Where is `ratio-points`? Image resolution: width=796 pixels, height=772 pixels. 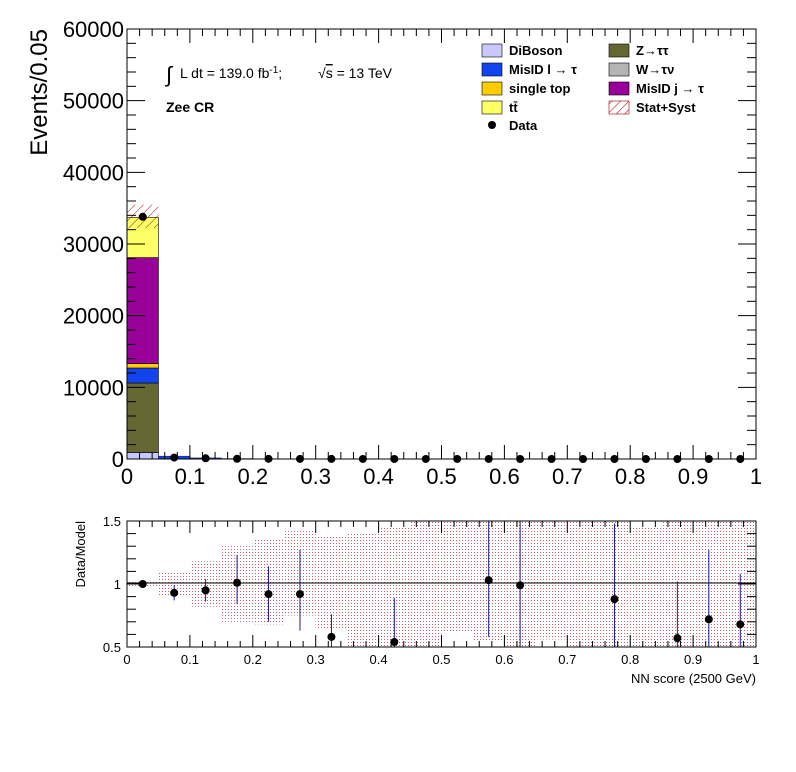 ratio-points is located at coordinates (441, 584).